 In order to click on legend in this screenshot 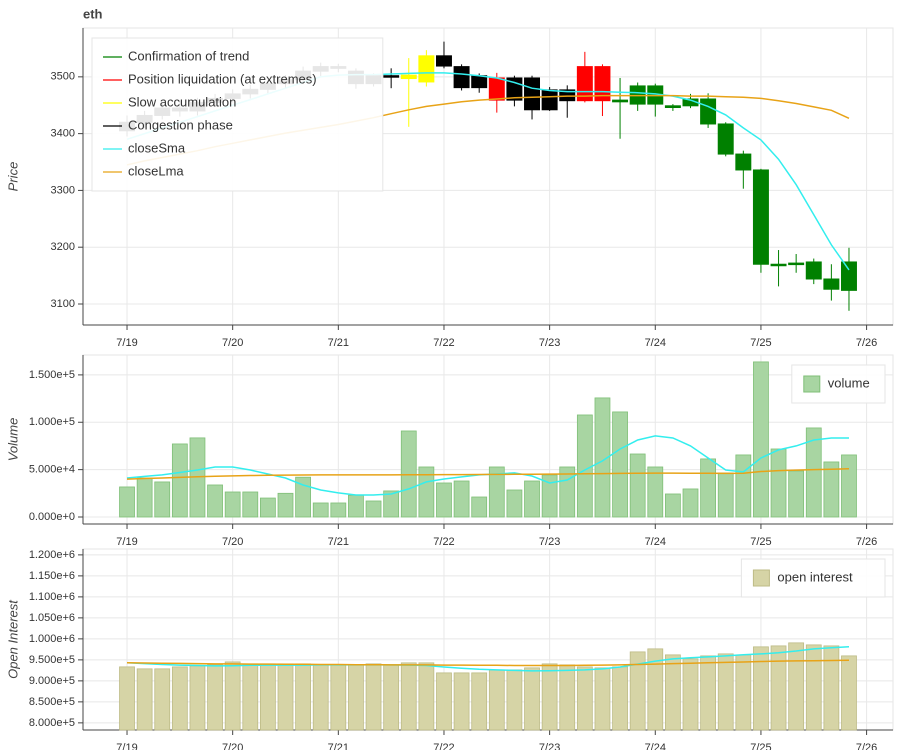, I will do `click(237, 114)`.